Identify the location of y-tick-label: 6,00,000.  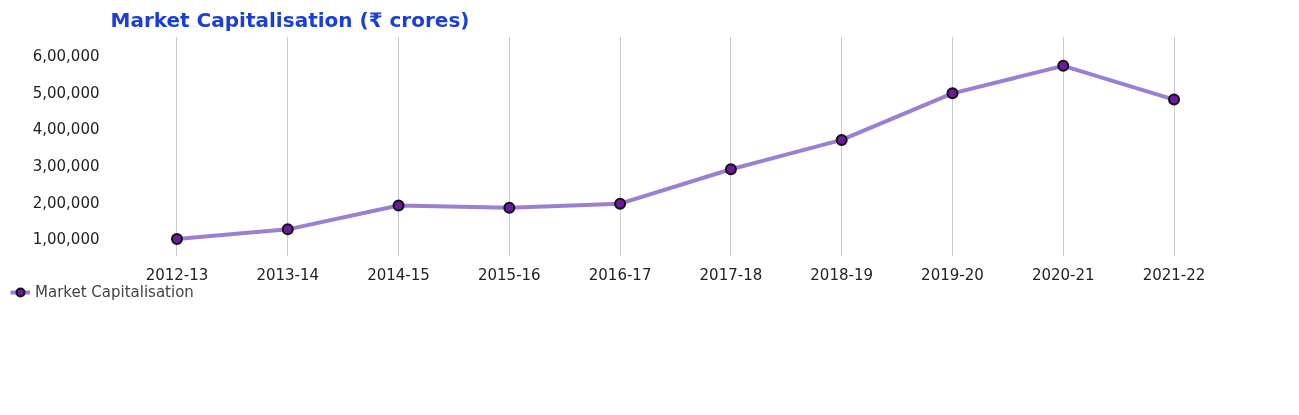
(66, 55).